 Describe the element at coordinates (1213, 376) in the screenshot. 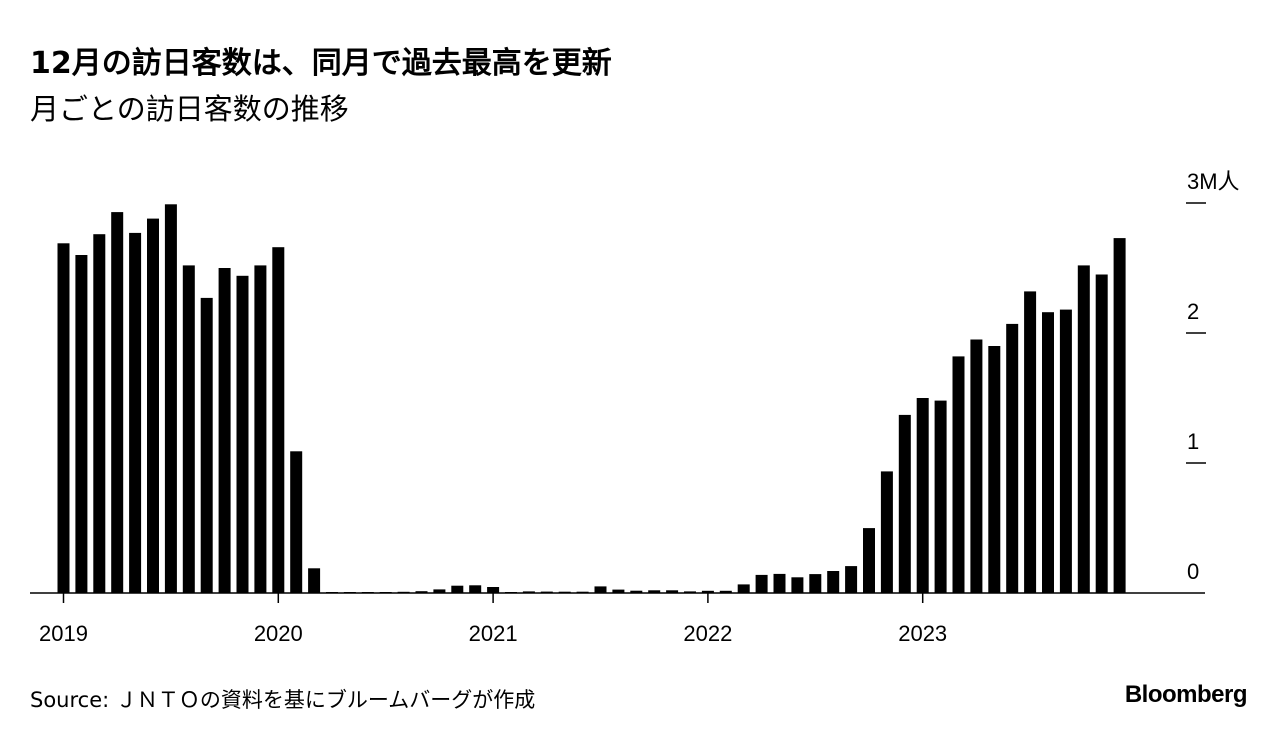

I see `y-ticks: 0 1 2 3M人` at that location.